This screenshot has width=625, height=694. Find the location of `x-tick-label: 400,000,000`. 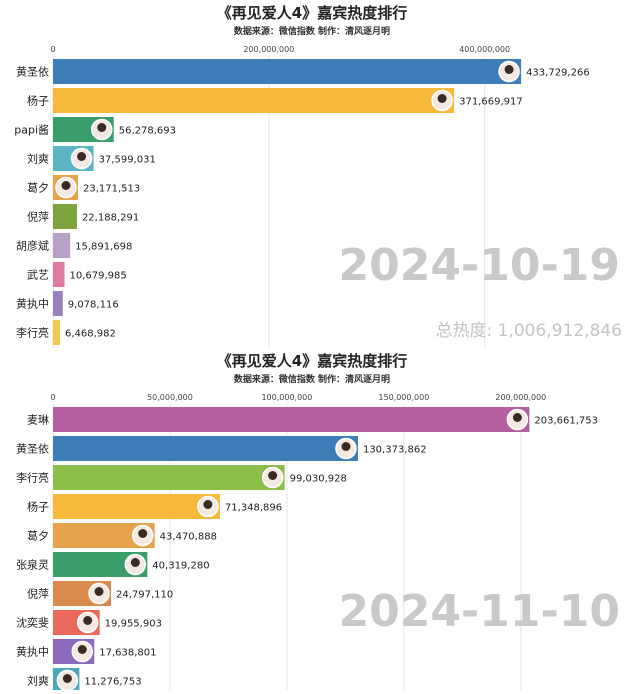

x-tick-label: 400,000,000 is located at coordinates (484, 49).